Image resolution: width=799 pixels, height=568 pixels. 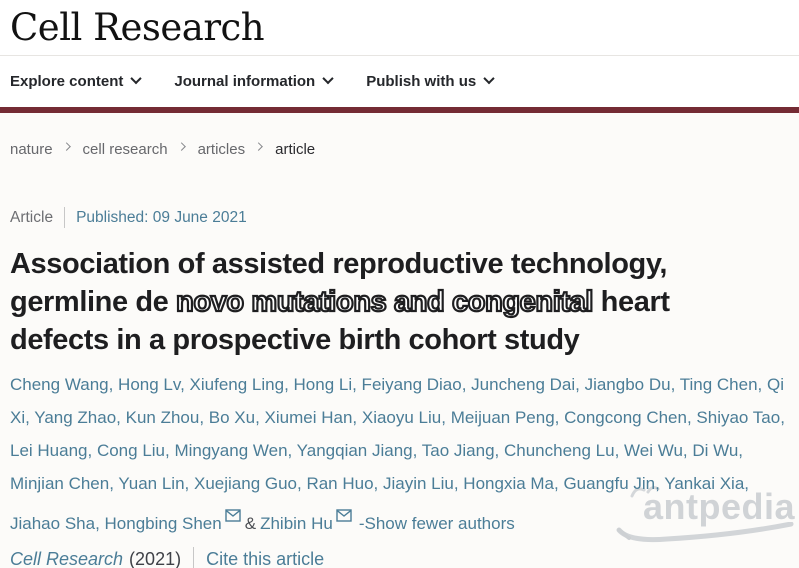 I want to click on published-date: Published: 09 June 2021, so click(x=161, y=217).